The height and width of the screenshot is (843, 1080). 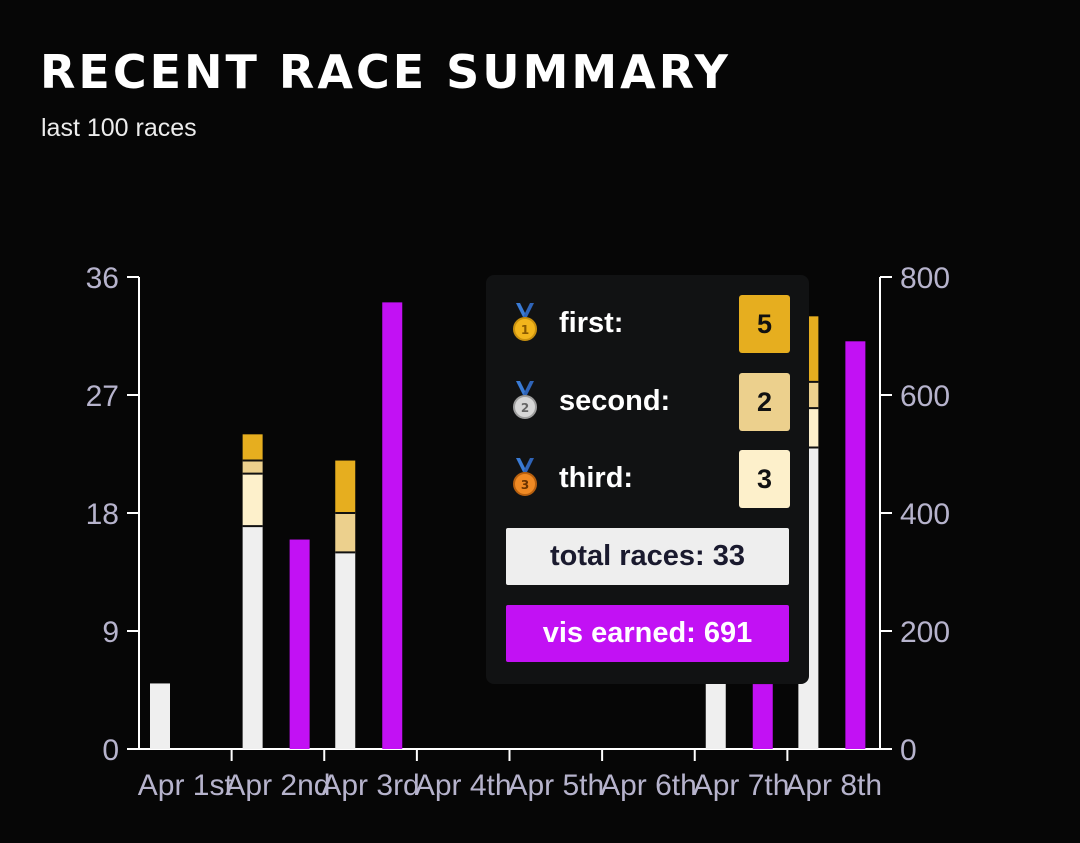 What do you see at coordinates (102, 278) in the screenshot?
I see `y-left-tick-label: 36` at bounding box center [102, 278].